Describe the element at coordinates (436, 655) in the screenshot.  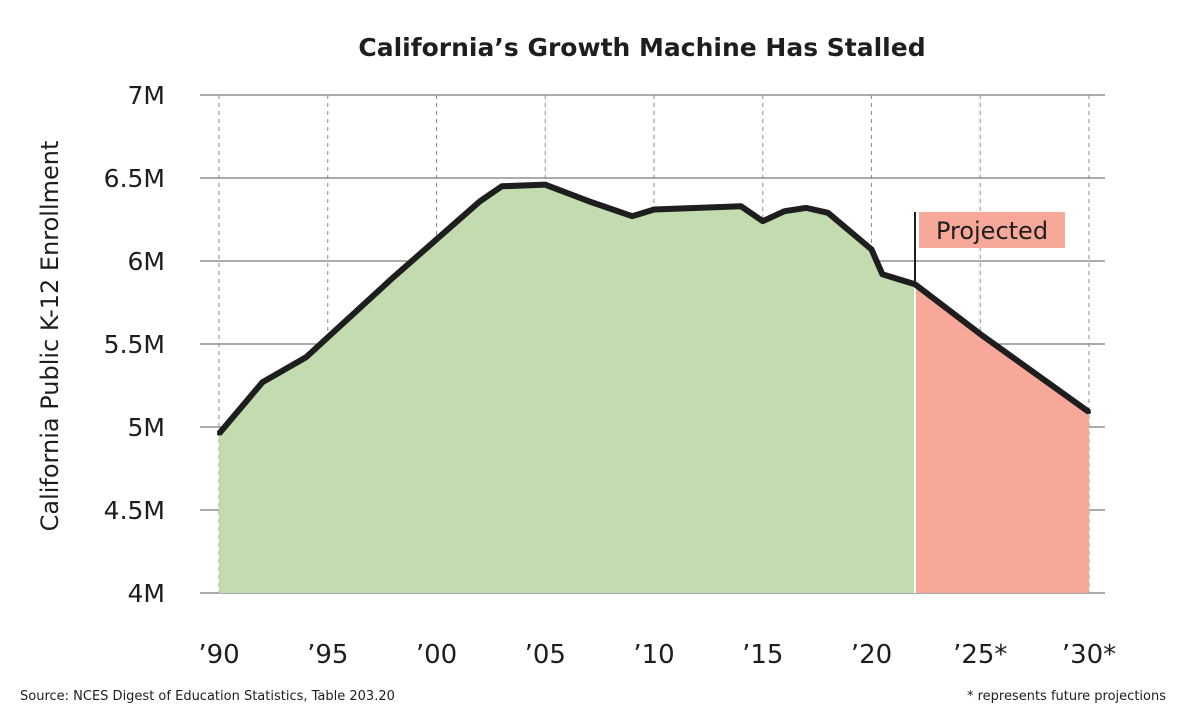
I see `x-tick-label: ’00` at that location.